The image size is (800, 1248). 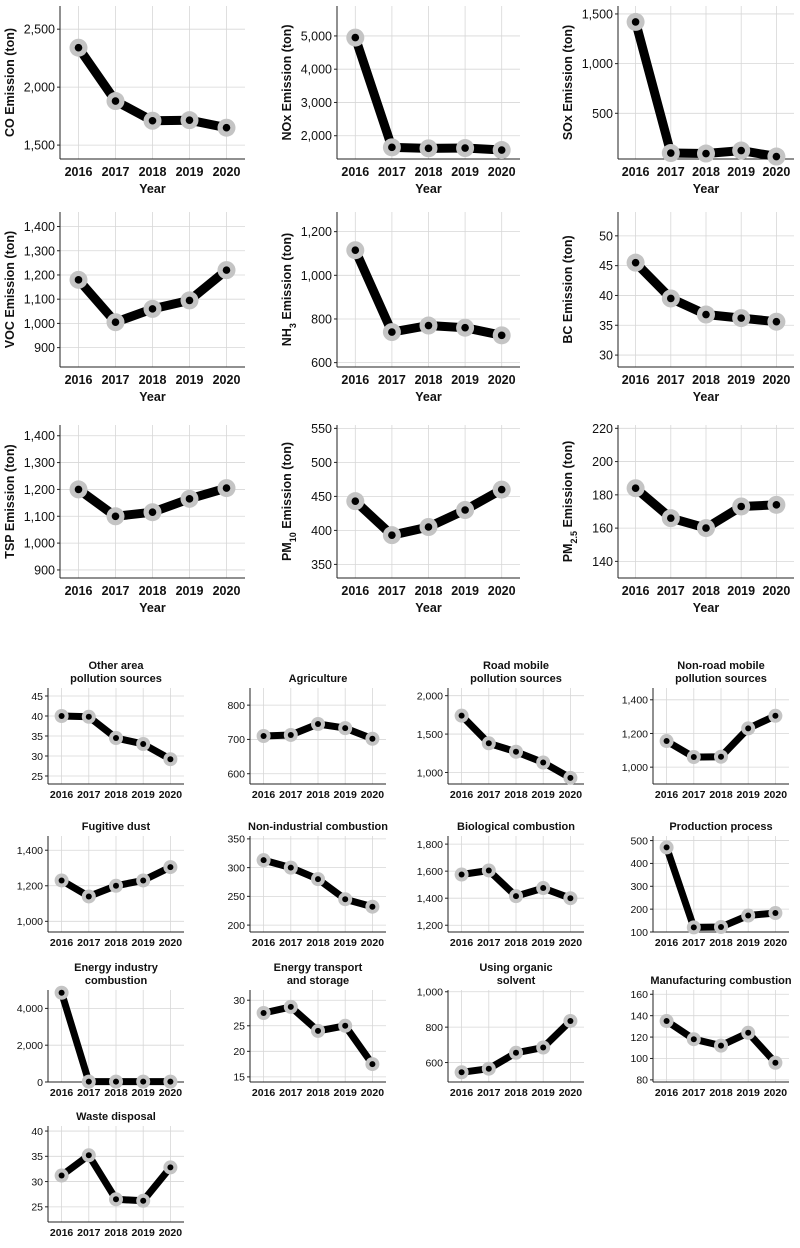 I want to click on chart-title: Using organic, so click(x=515, y=968).